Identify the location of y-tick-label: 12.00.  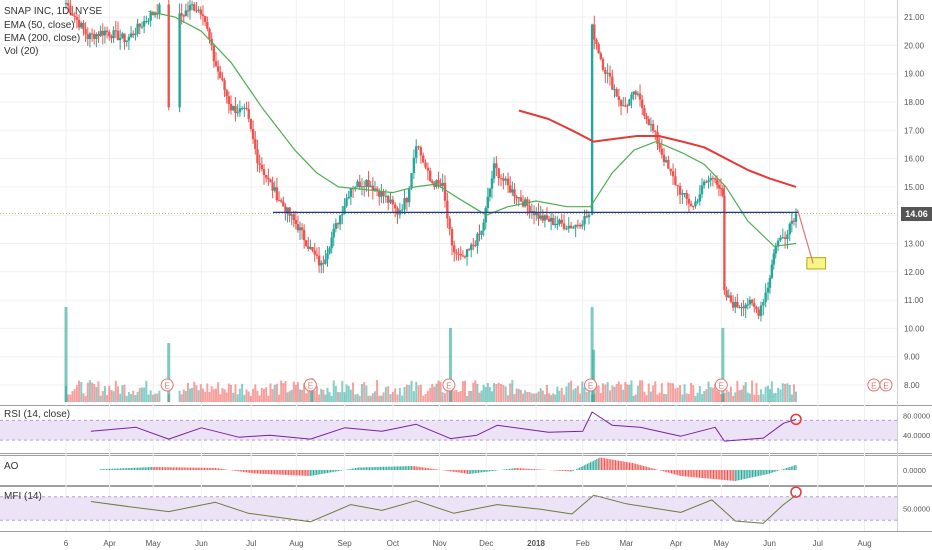
(914, 272).